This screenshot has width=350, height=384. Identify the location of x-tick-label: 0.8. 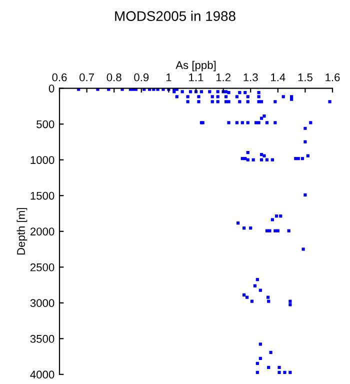
(114, 77).